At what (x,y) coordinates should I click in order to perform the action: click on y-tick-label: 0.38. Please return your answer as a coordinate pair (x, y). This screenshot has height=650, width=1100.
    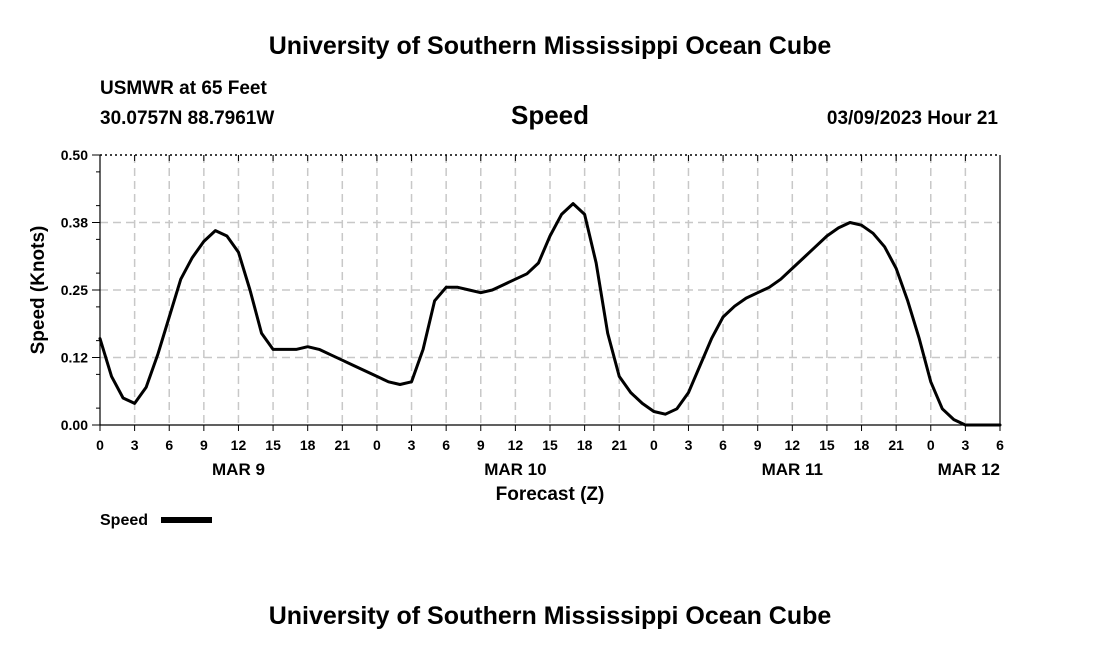
    Looking at the image, I should click on (74, 223).